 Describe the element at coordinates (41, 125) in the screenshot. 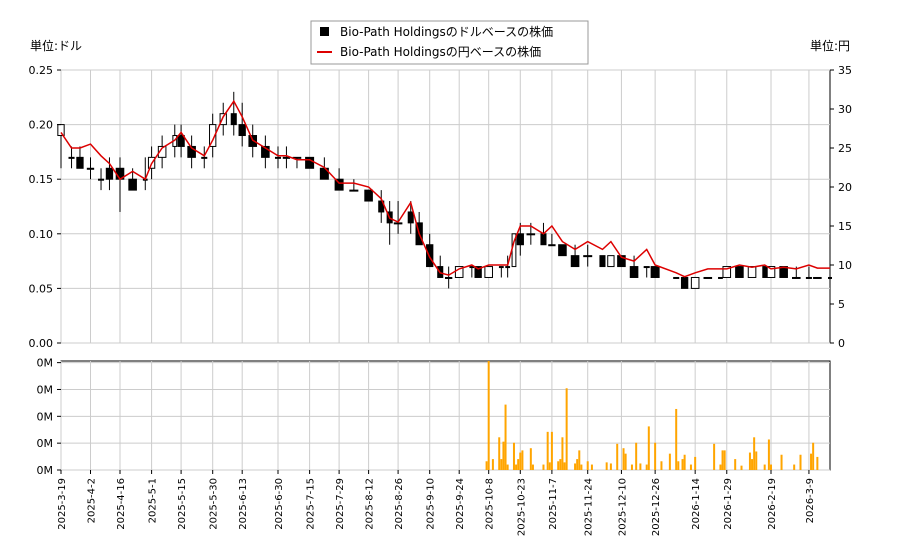

I see `left-tick-label: 0.20` at that location.